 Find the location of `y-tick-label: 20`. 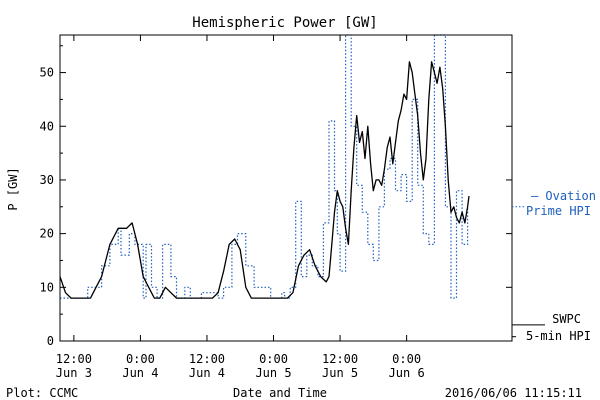

y-tick-label: 20 is located at coordinates (47, 234).